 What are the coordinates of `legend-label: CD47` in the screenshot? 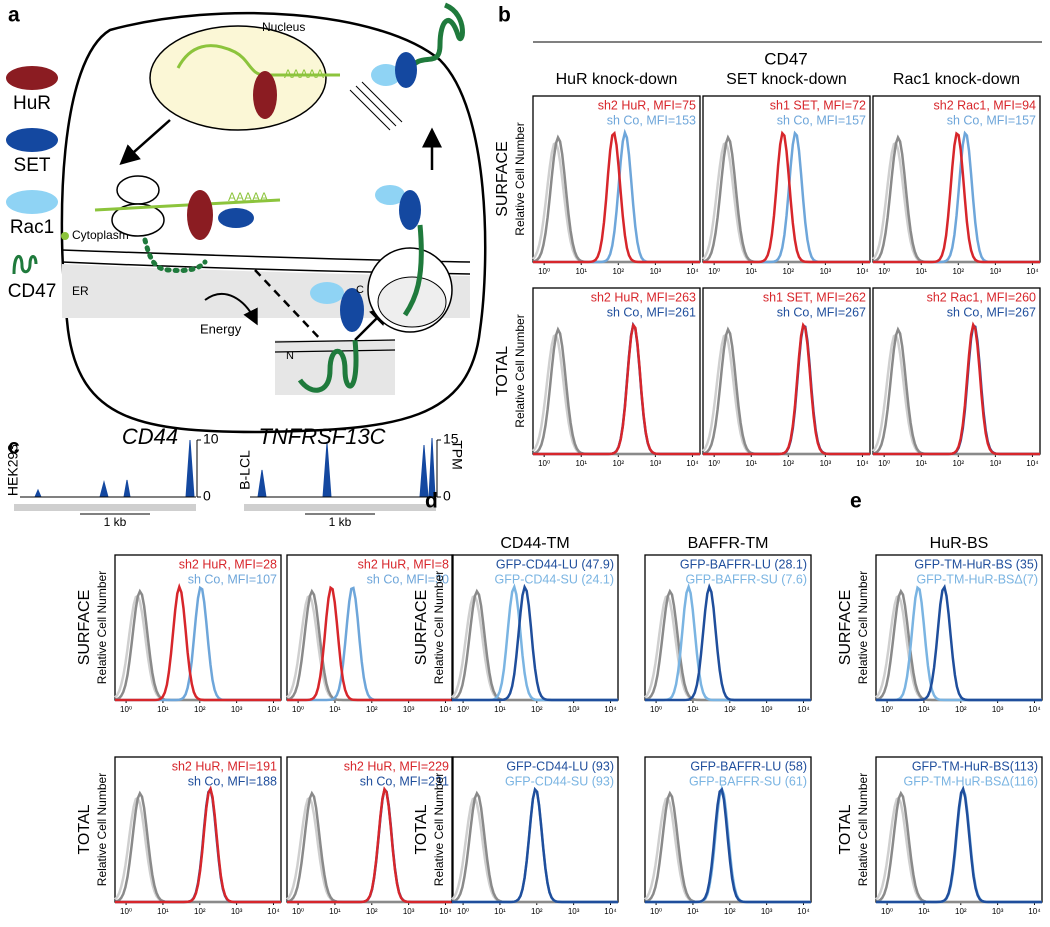 It's located at (32, 291).